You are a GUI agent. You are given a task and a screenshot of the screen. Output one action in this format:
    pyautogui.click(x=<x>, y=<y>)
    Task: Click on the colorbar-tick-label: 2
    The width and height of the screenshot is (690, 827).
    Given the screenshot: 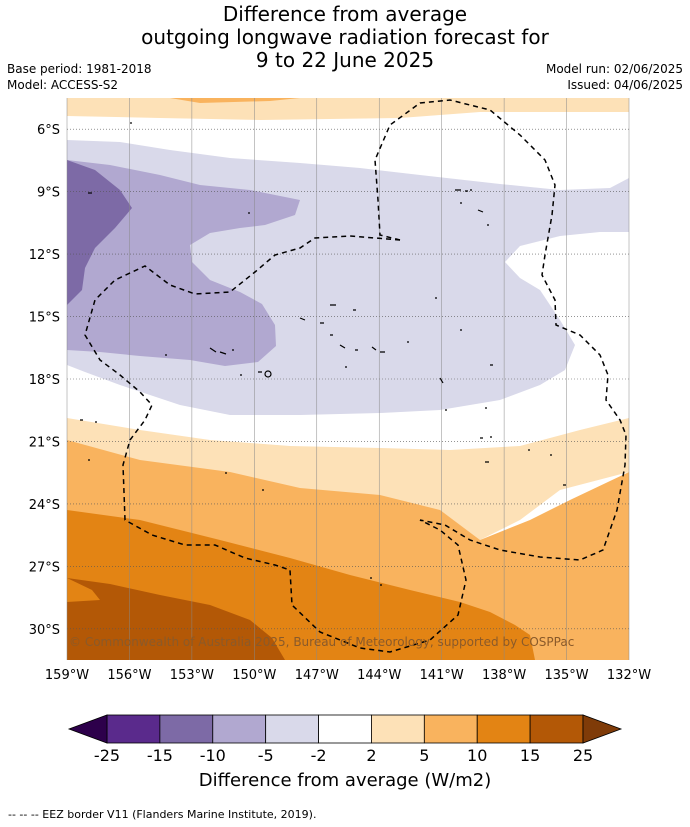 What is the action you would take?
    pyautogui.click(x=371, y=755)
    